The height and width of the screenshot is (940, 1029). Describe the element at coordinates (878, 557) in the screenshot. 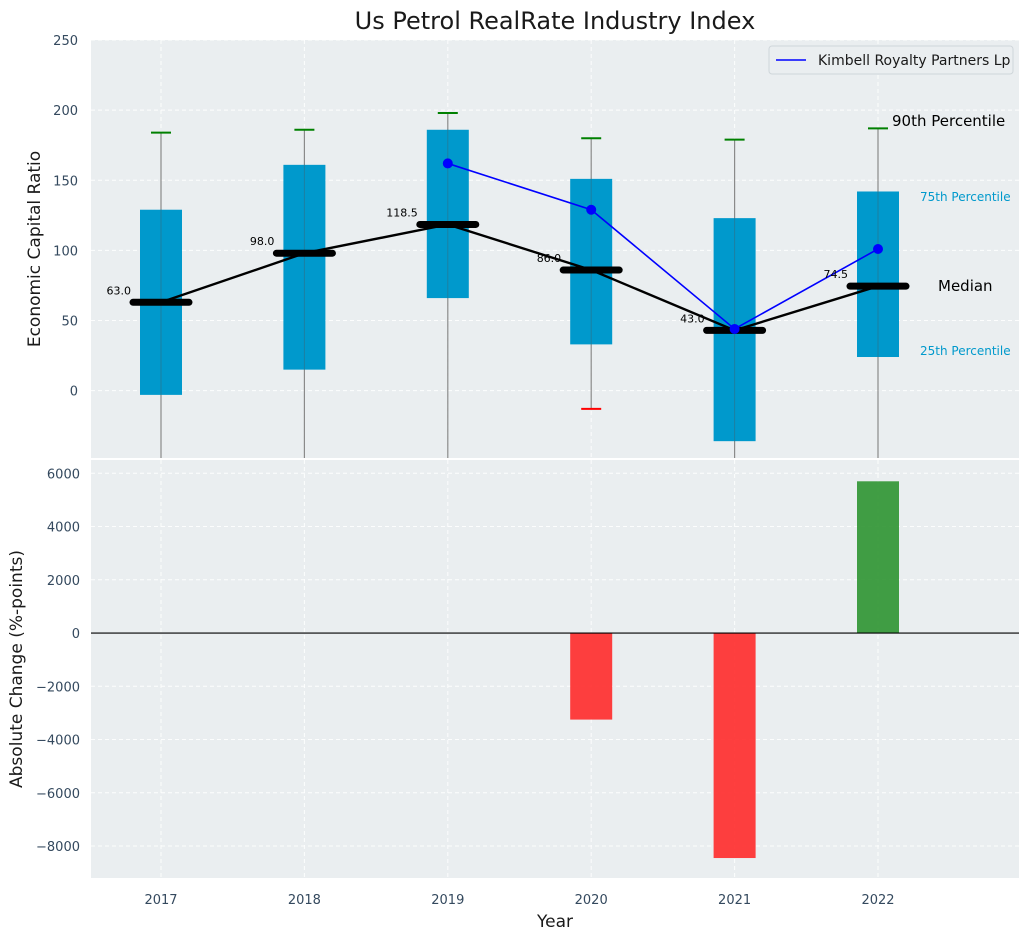

I see `change-bar-2022` at that location.